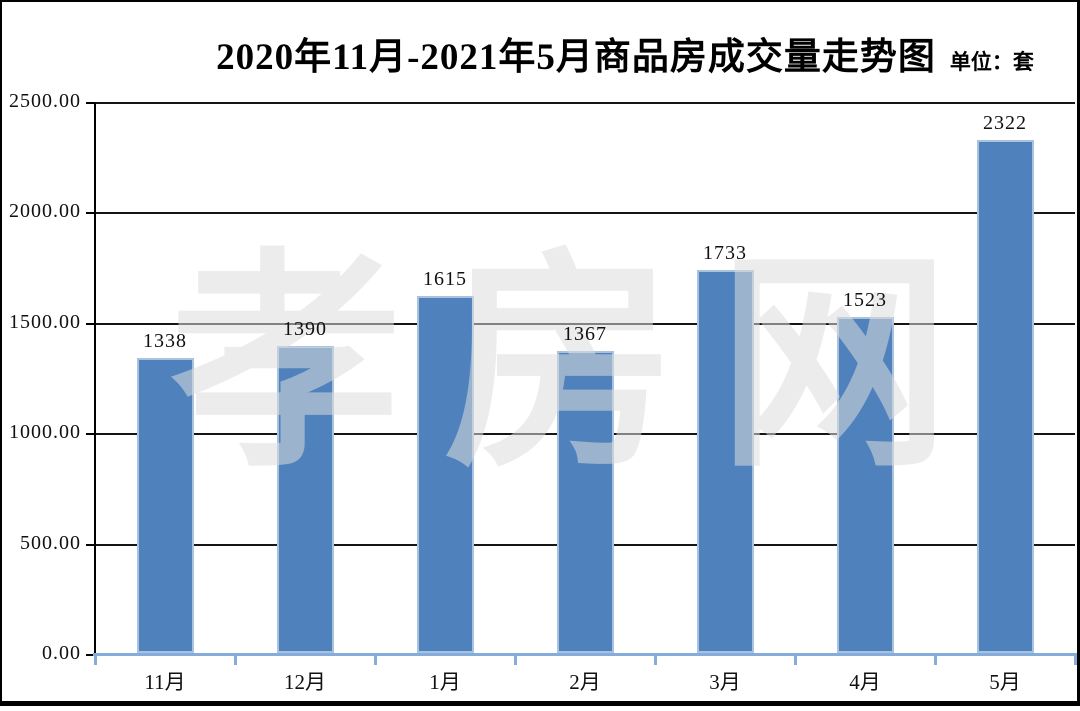  What do you see at coordinates (305, 329) in the screenshot?
I see `bar-value-label: 1390` at bounding box center [305, 329].